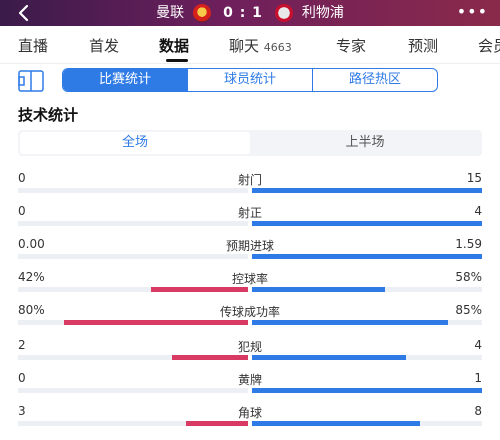  I want to click on stat-row: 3 角球 8, so click(250, 420).